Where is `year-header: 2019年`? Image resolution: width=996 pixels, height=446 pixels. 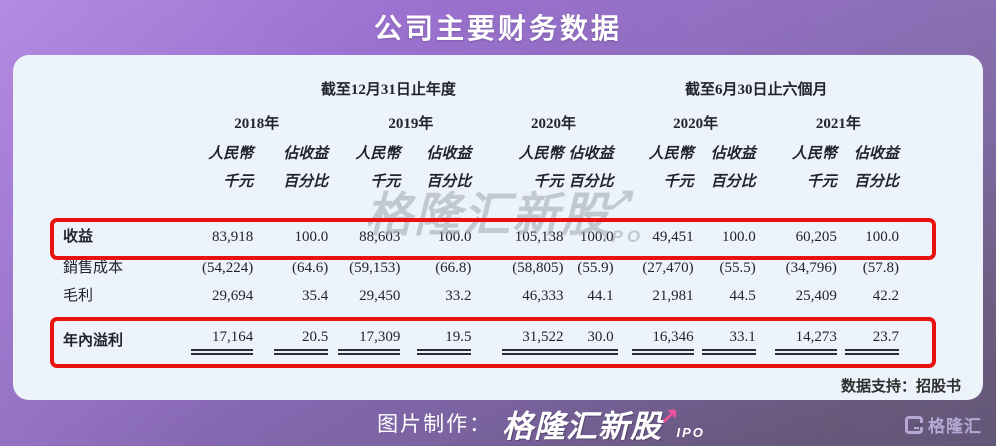
year-header: 2019年 is located at coordinates (411, 124).